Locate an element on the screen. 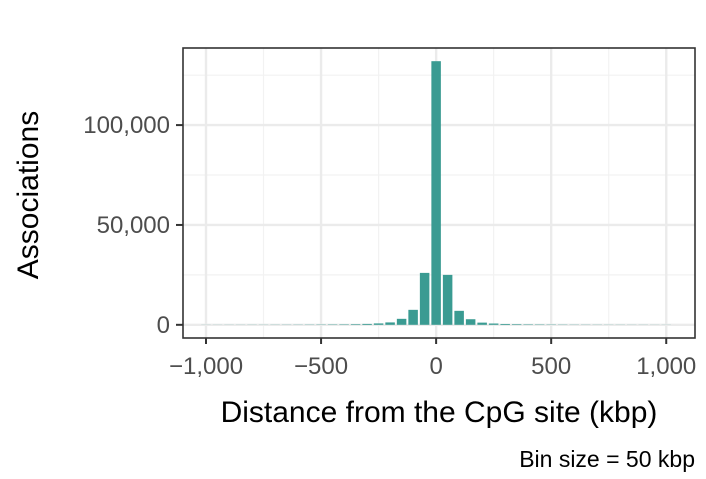 Image resolution: width=706 pixels, height=479 pixels. y-tick-label: 100,000 is located at coordinates (126, 125).